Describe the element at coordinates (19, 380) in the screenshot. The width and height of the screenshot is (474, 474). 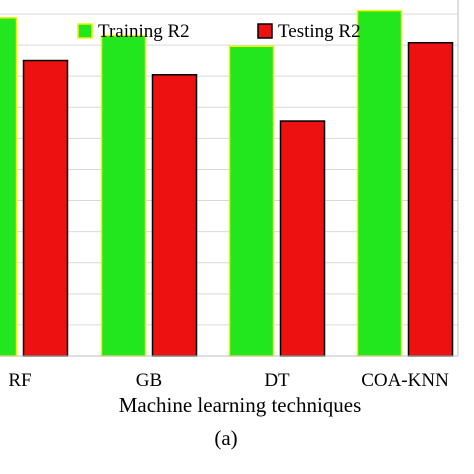
I see `x-tick-label: RF` at that location.